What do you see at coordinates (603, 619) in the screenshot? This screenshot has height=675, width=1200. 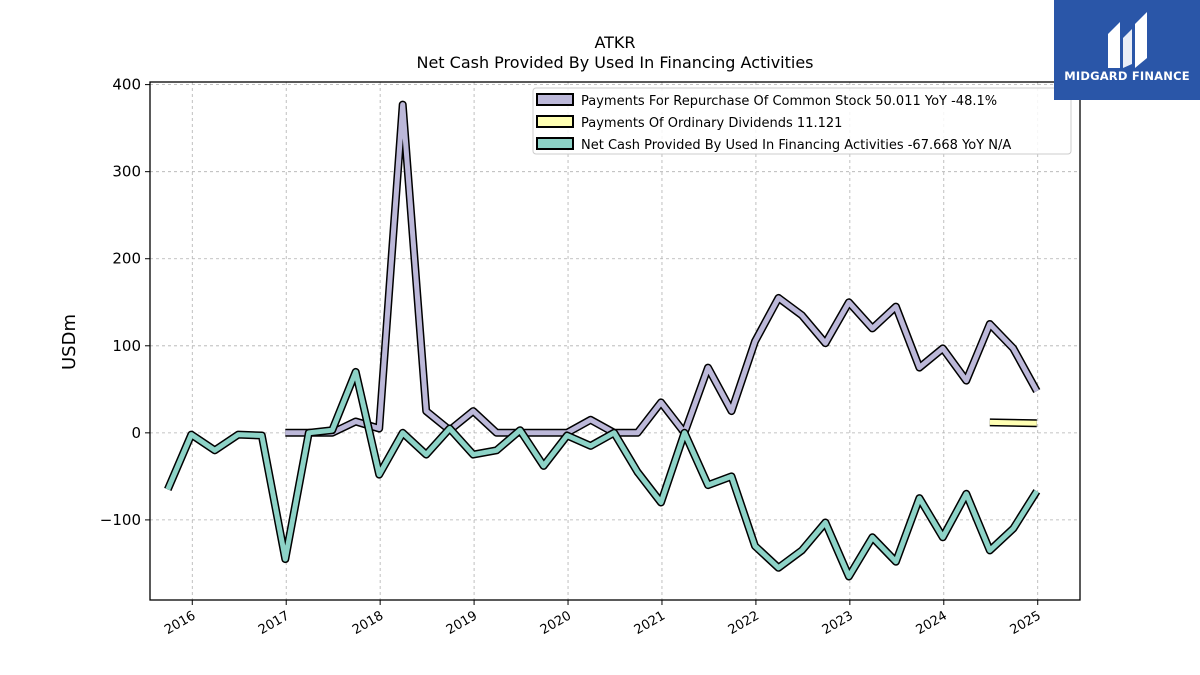 I see `x-axis: 2016 2017 2018 2019 2020 2021 2022 2023 2024 2025` at bounding box center [603, 619].